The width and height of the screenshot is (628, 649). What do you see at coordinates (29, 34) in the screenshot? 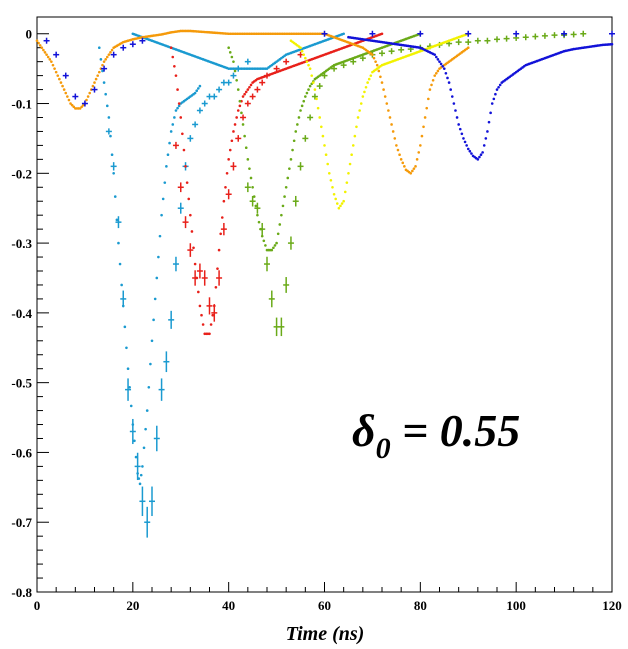
I see `y-tick-label: 0` at bounding box center [29, 34].